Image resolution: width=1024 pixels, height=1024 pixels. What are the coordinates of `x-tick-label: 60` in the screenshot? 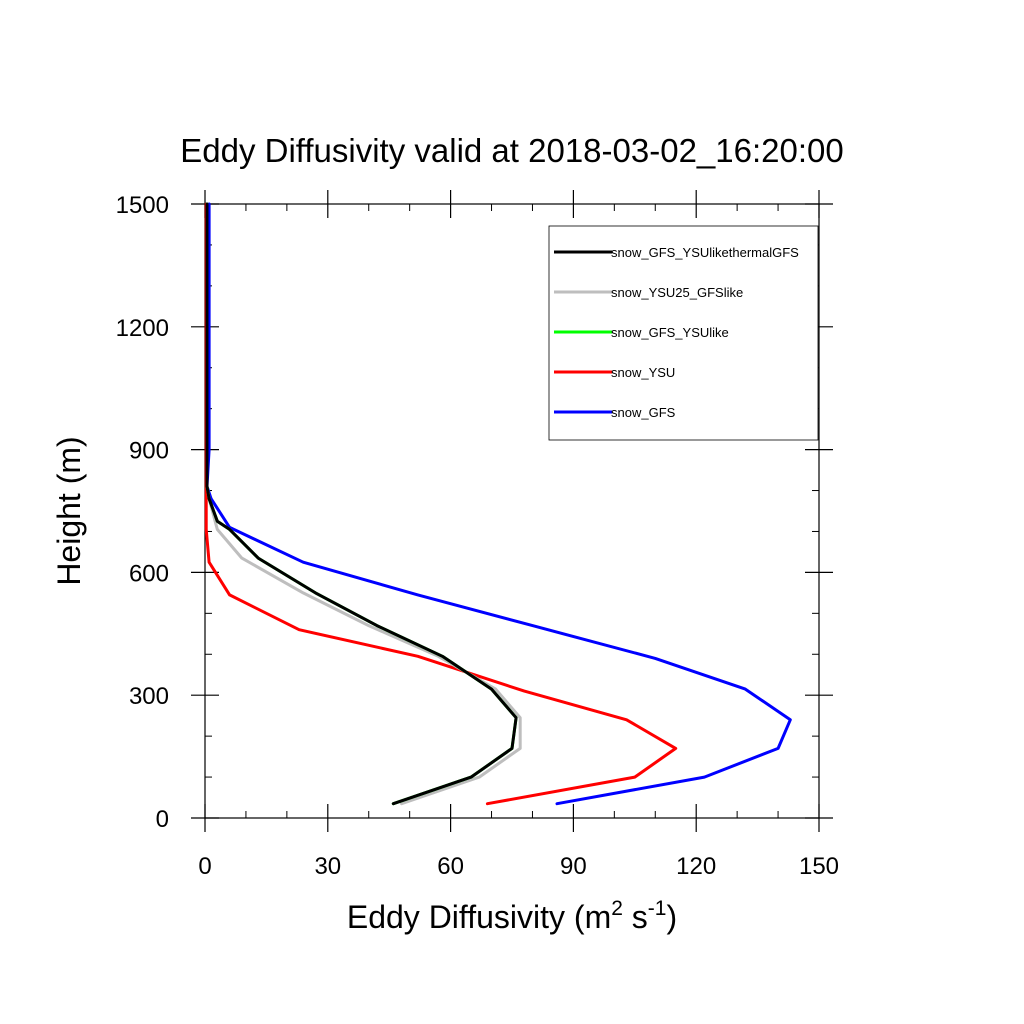 It's located at (450, 866).